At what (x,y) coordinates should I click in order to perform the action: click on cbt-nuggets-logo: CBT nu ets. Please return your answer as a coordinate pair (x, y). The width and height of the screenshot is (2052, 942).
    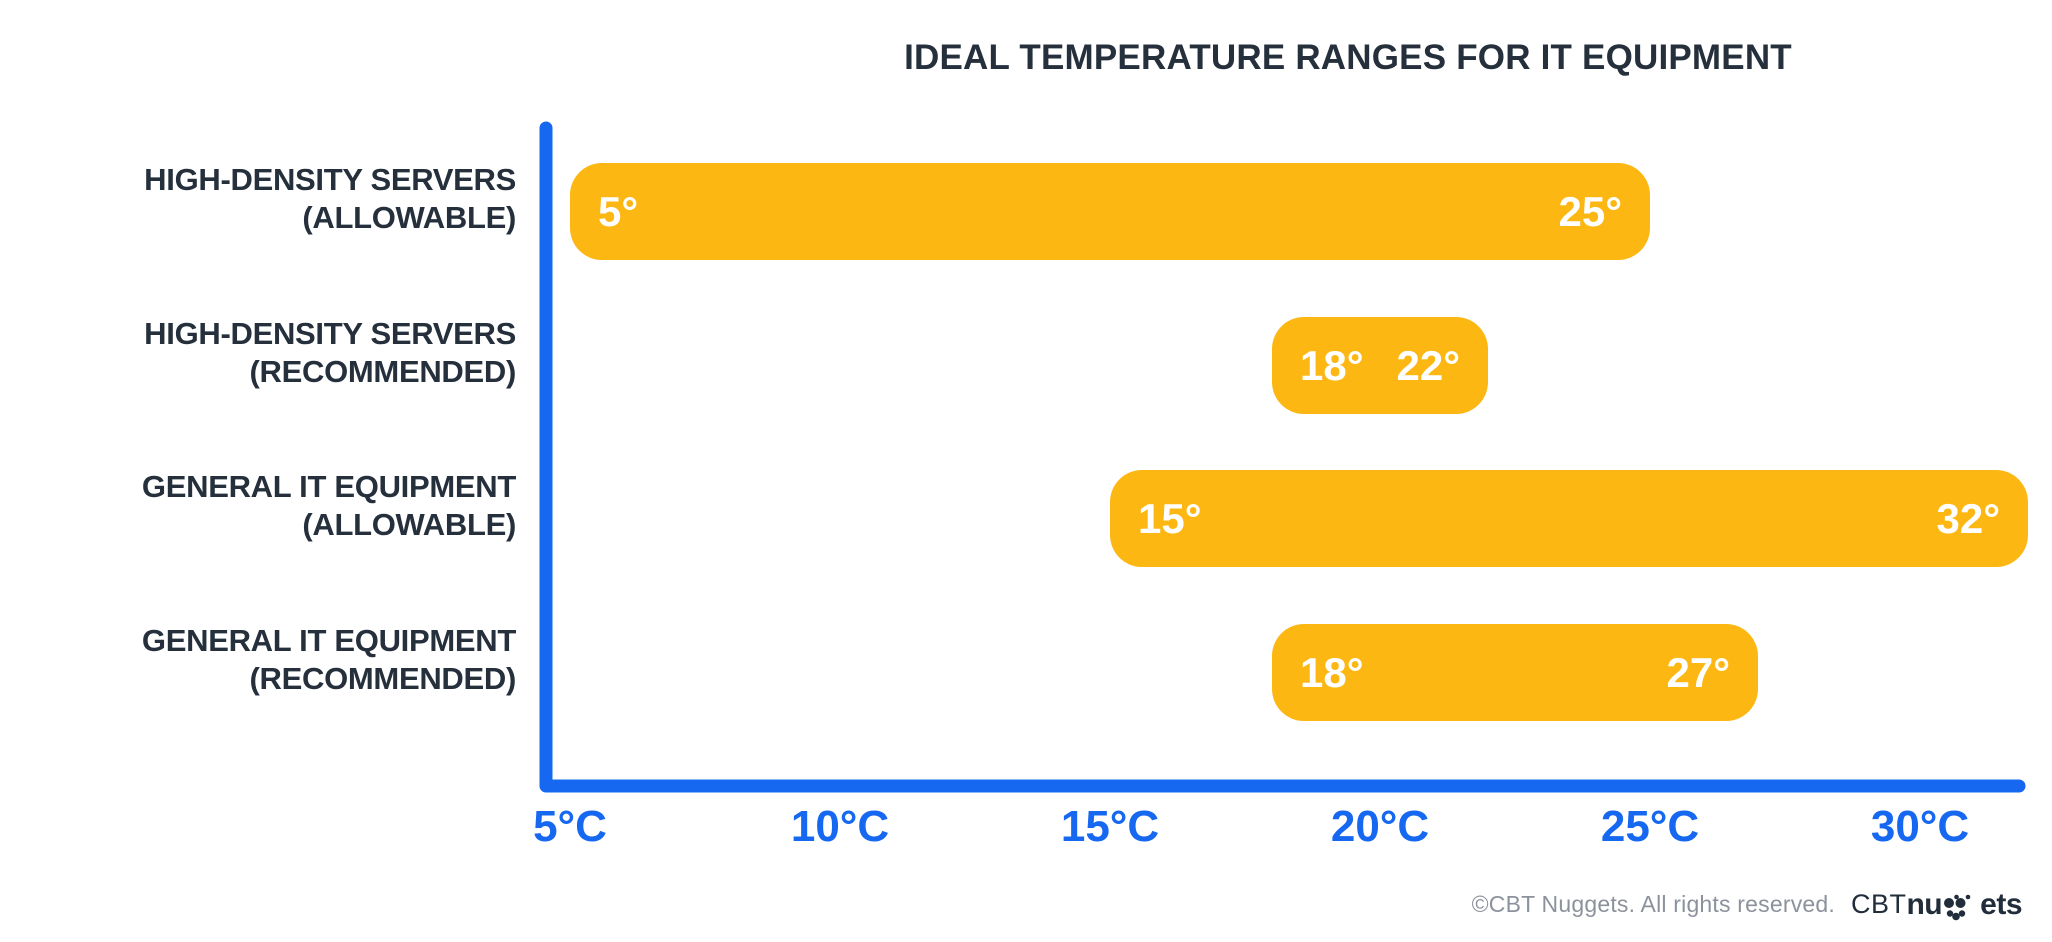
    Looking at the image, I should click on (1936, 904).